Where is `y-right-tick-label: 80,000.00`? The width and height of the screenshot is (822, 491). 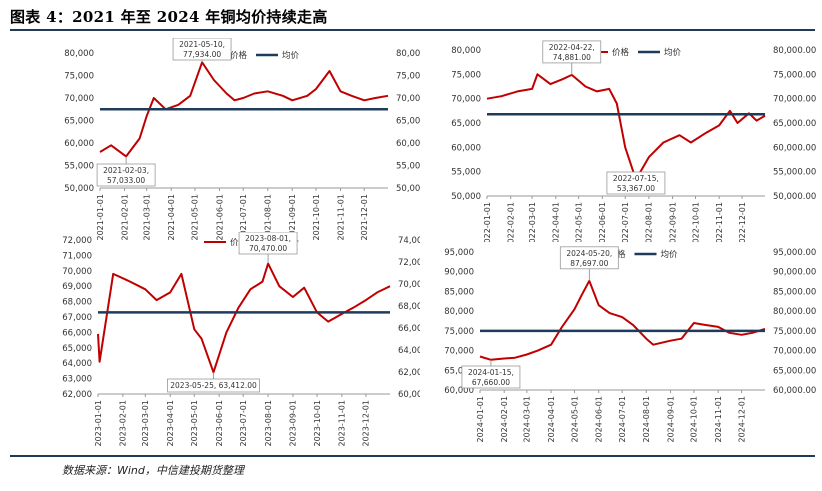 y-right-tick-label: 80,000.00 is located at coordinates (408, 54).